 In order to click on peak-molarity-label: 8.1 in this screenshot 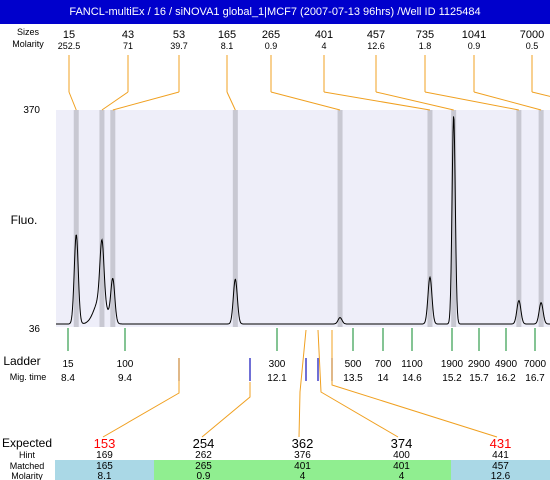, I will do `click(227, 46)`.